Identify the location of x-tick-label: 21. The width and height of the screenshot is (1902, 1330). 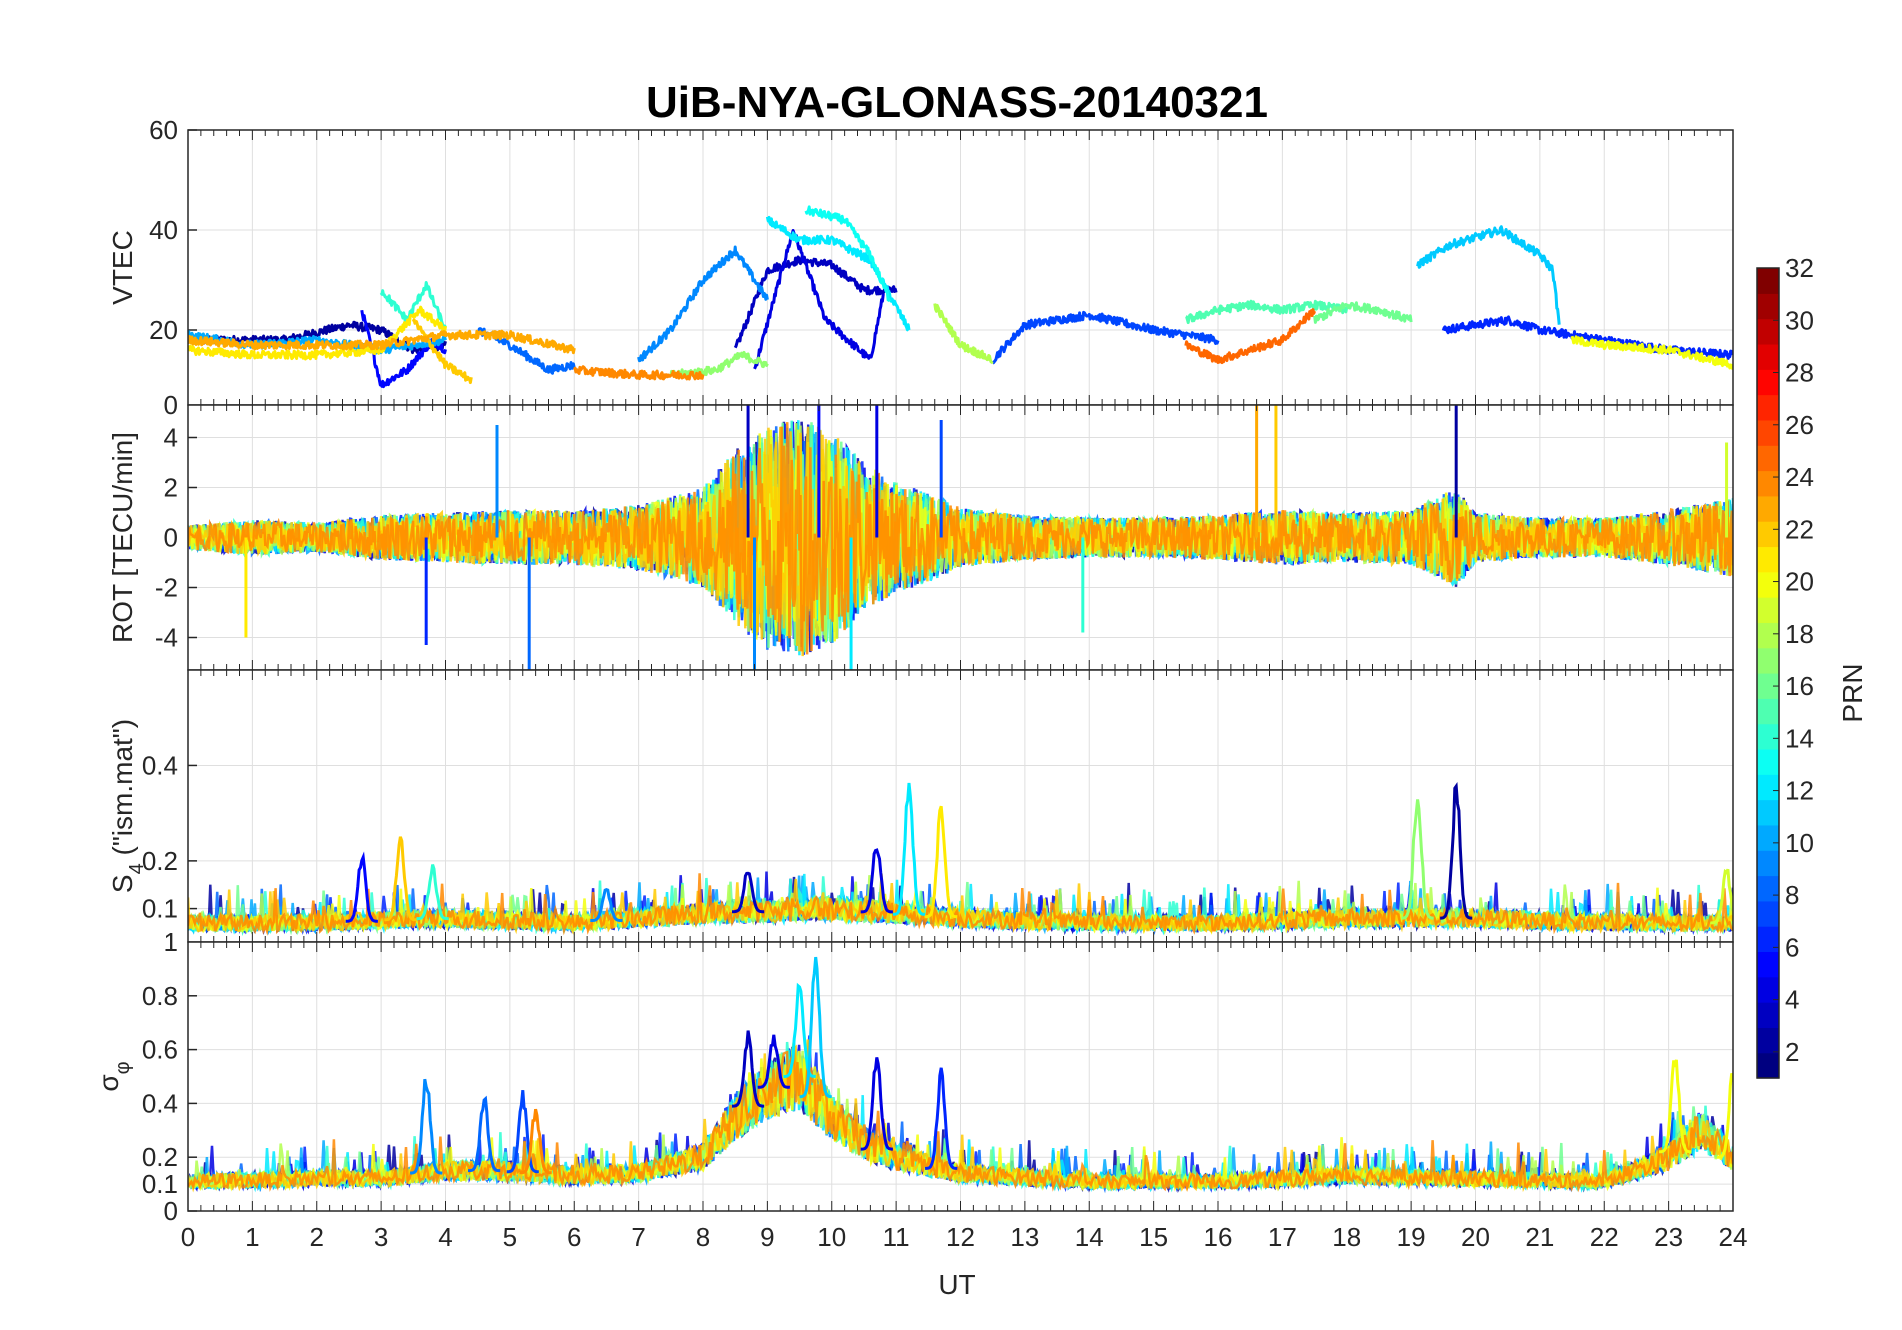
(1539, 1237).